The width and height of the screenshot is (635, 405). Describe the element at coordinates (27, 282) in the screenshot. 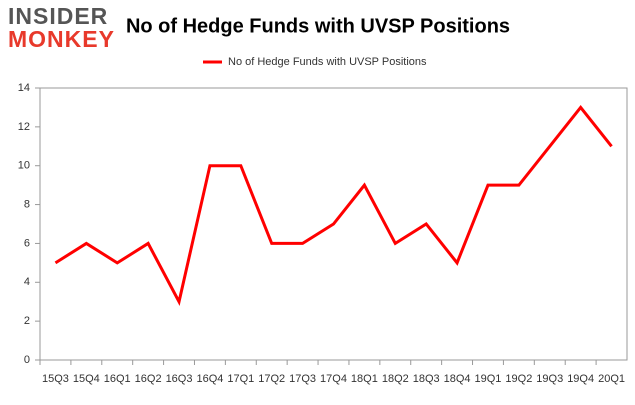

I see `y-tick-label: 4` at that location.